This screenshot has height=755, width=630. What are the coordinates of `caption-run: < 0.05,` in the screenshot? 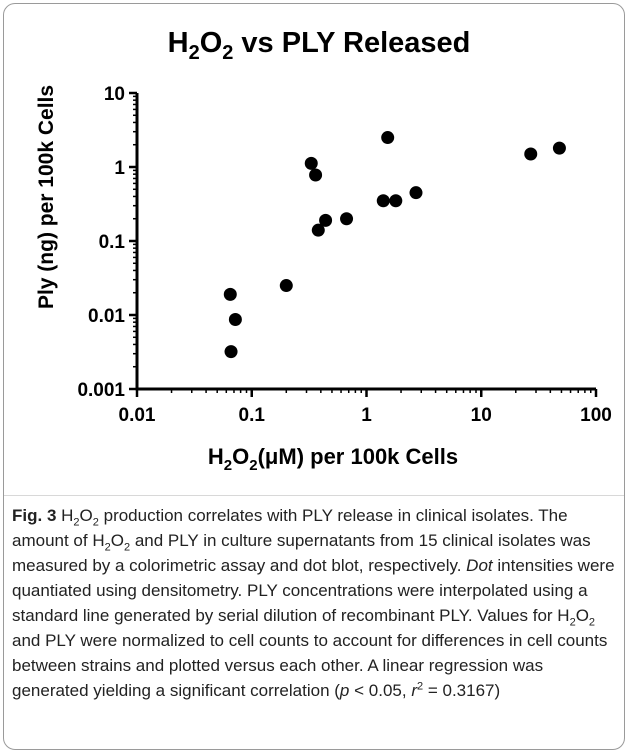 It's located at (380, 690).